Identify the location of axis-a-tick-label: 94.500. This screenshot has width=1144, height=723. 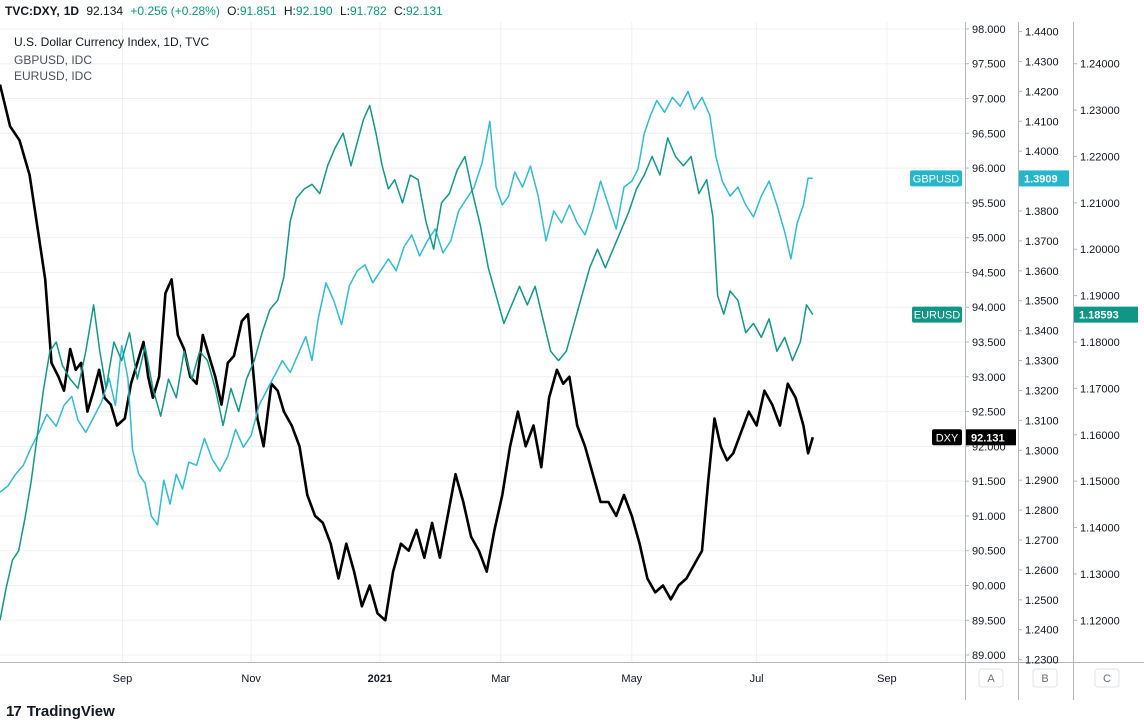
(989, 273).